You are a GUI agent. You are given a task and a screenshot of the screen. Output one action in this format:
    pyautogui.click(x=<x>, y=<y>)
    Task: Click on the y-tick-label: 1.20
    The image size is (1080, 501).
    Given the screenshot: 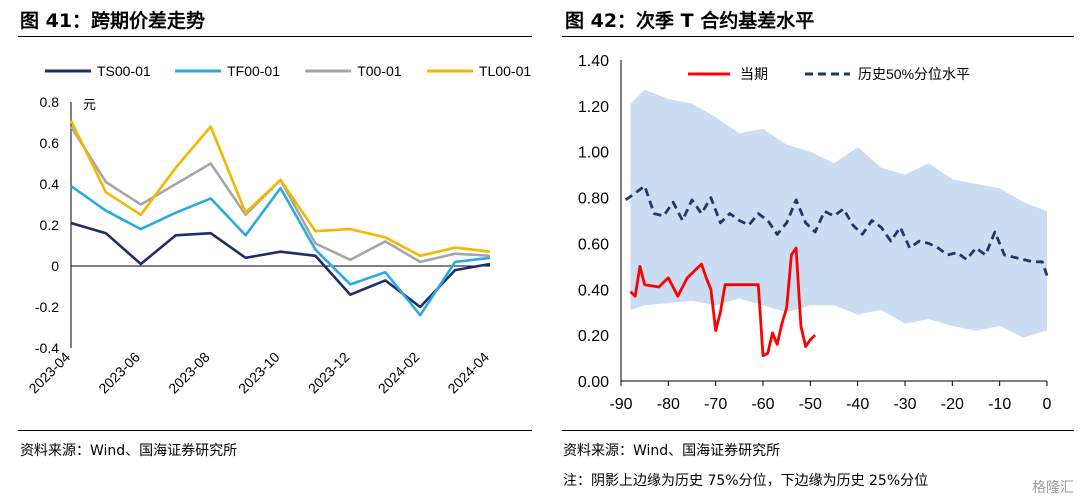 What is the action you would take?
    pyautogui.click(x=593, y=107)
    